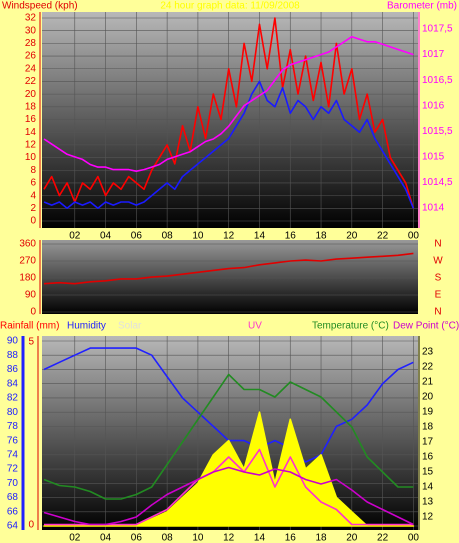  What do you see at coordinates (428, 502) in the screenshot?
I see `y2-tick-label: 13` at bounding box center [428, 502].